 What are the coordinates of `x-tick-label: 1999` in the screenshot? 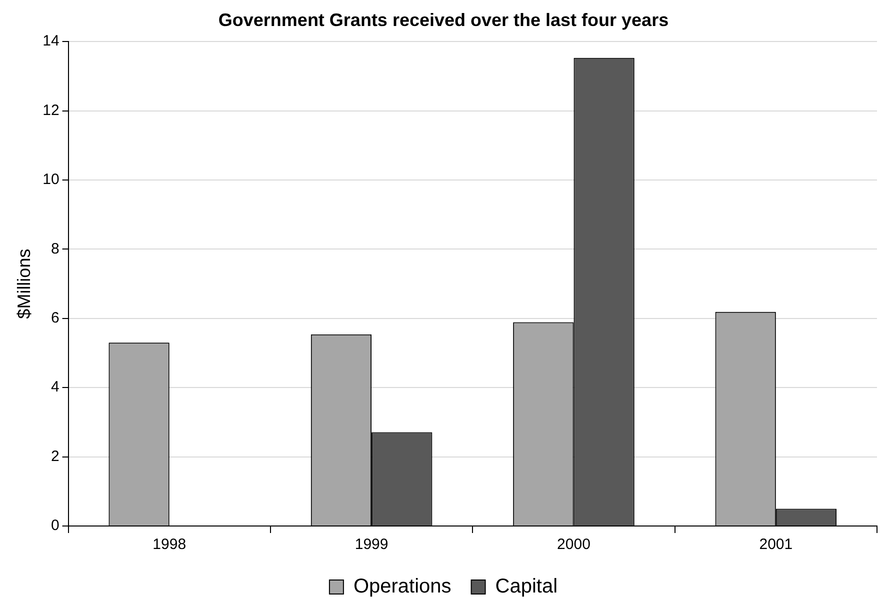 It's located at (371, 545).